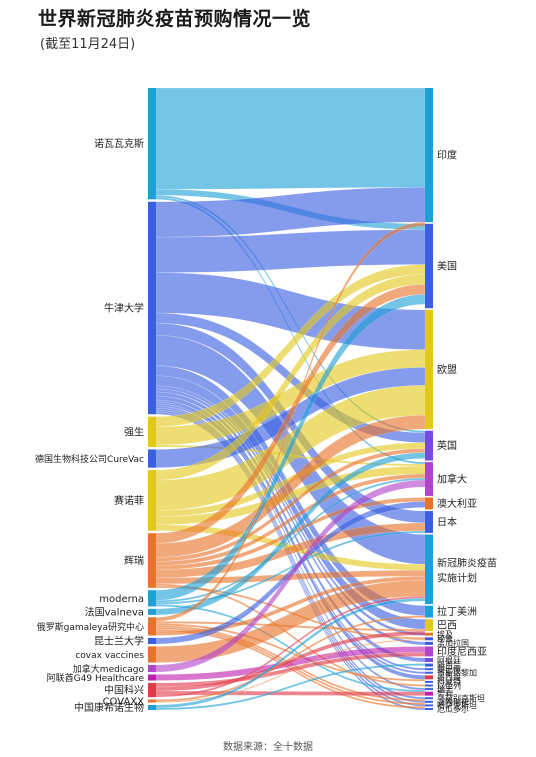 This screenshot has height=757, width=536. I want to click on source-node-诺瓦瓦克斯, so click(152, 144).